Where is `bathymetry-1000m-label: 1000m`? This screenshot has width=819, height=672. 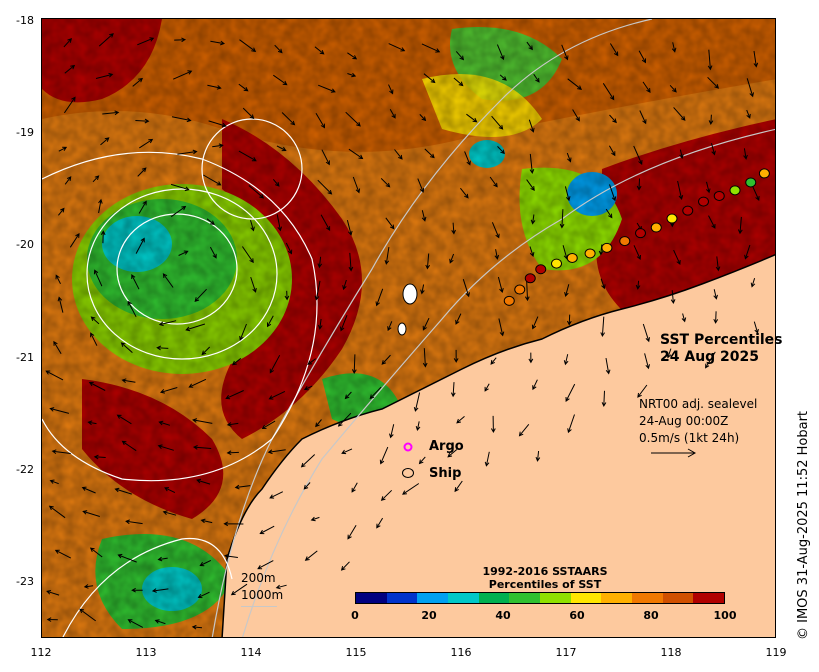
bathymetry-1000m-label: 1000m is located at coordinates (262, 595).